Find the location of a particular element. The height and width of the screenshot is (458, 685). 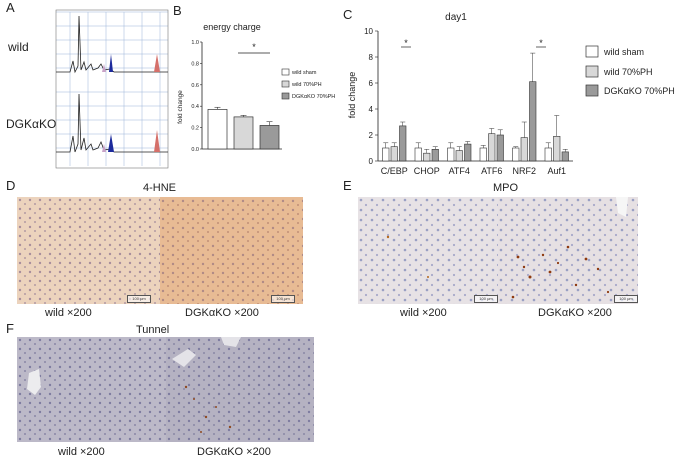

chart-b-sig-star: * is located at coordinates (254, 47).